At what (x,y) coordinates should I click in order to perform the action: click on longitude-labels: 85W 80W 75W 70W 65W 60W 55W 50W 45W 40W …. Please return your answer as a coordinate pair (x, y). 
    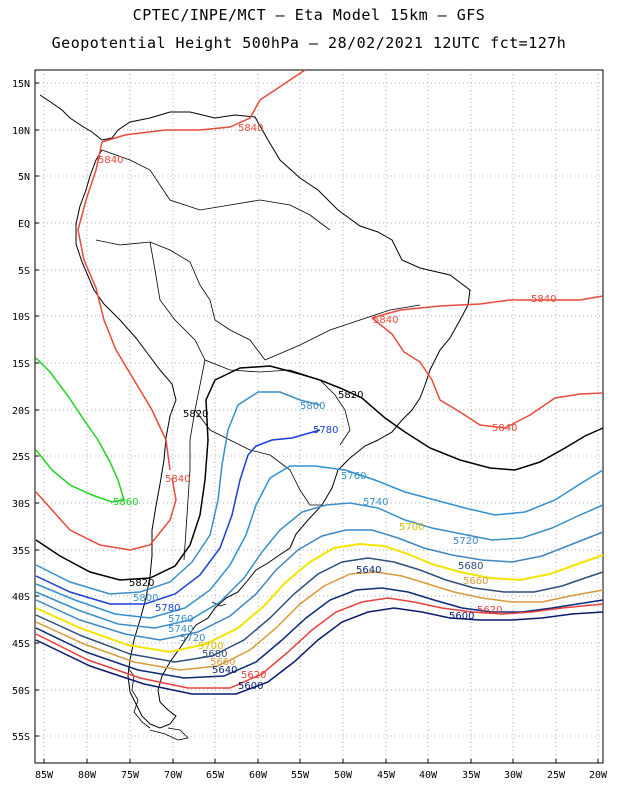
    Looking at the image, I should click on (321, 775).